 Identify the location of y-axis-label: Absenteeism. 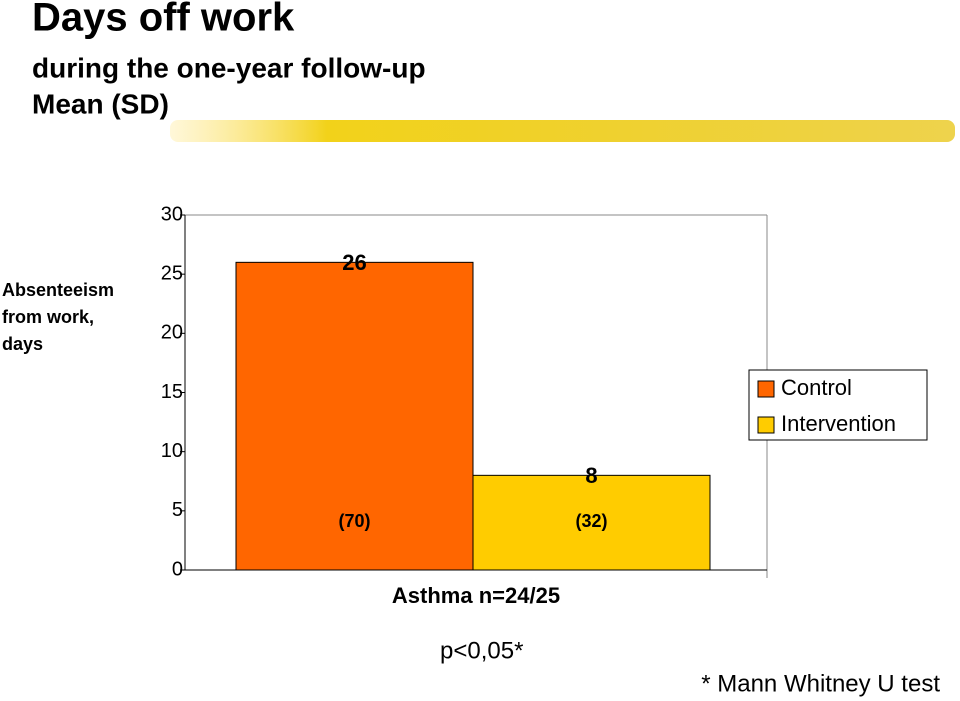
(58, 290).